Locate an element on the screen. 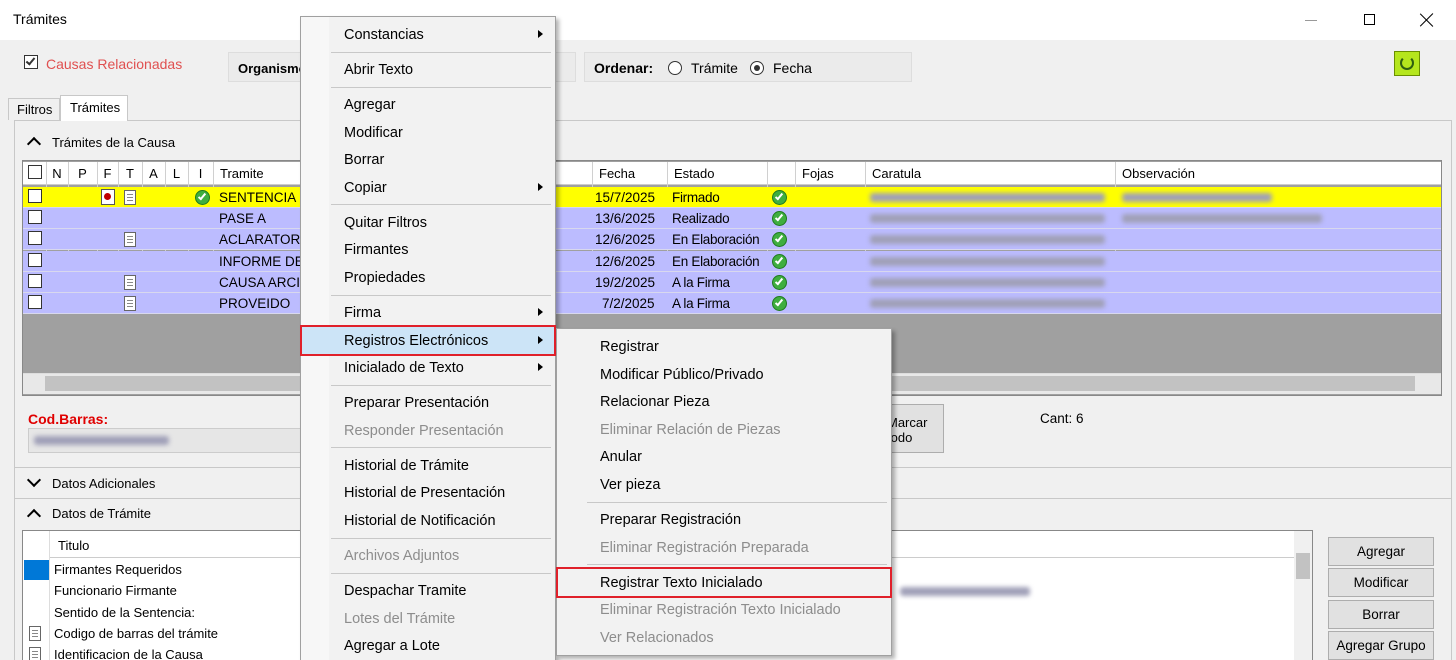 This screenshot has height=660, width=1456. tab-label: Filtros is located at coordinates (35, 109).